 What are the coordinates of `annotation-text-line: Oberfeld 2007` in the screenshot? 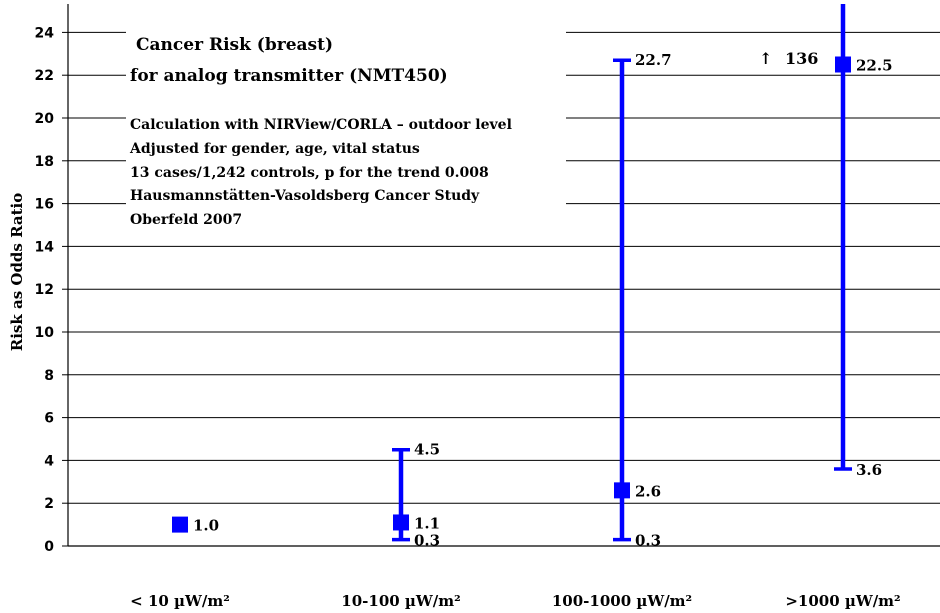 It's located at (186, 220).